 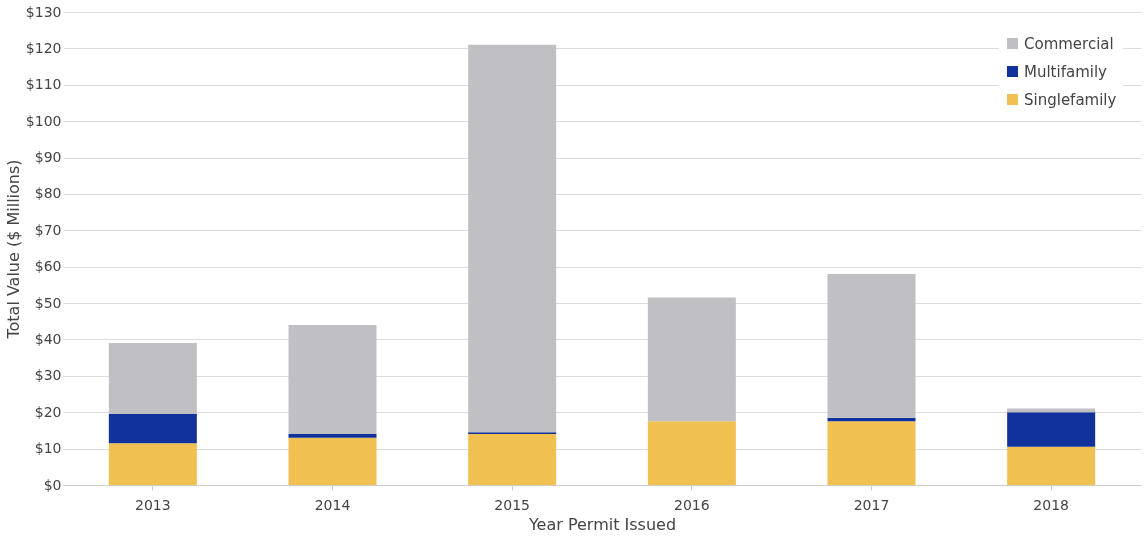 I want to click on x-tick-label: 2015, so click(x=512, y=504).